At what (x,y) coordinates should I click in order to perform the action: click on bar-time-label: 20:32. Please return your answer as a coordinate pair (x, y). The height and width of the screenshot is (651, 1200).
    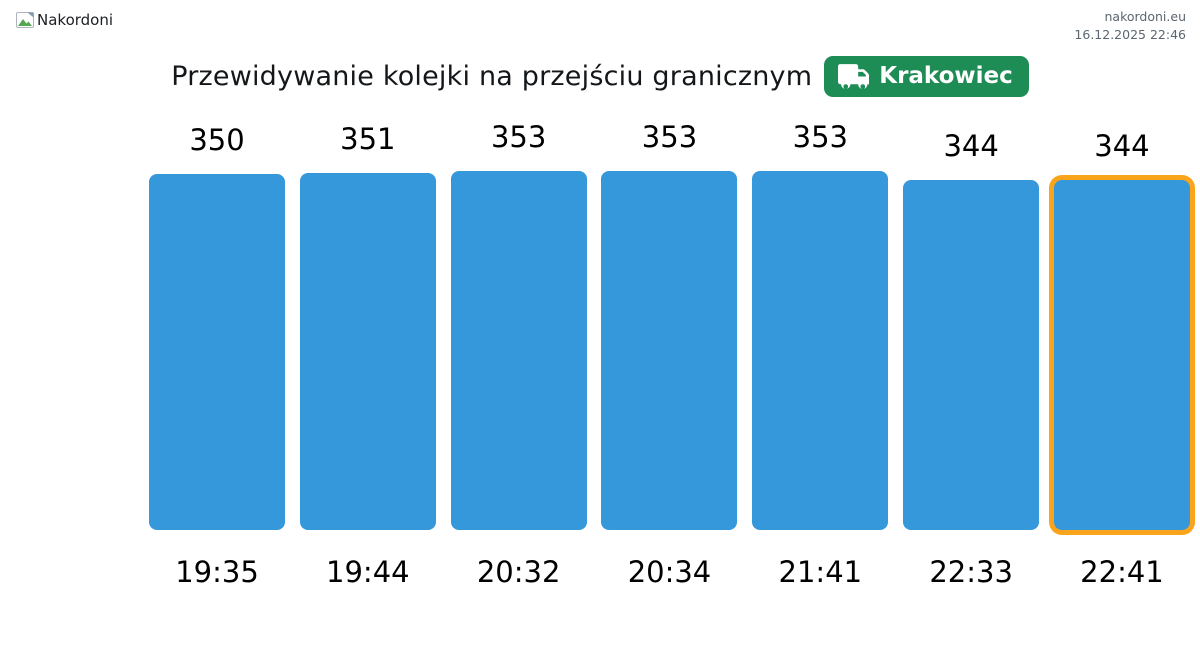
    Looking at the image, I should click on (518, 572).